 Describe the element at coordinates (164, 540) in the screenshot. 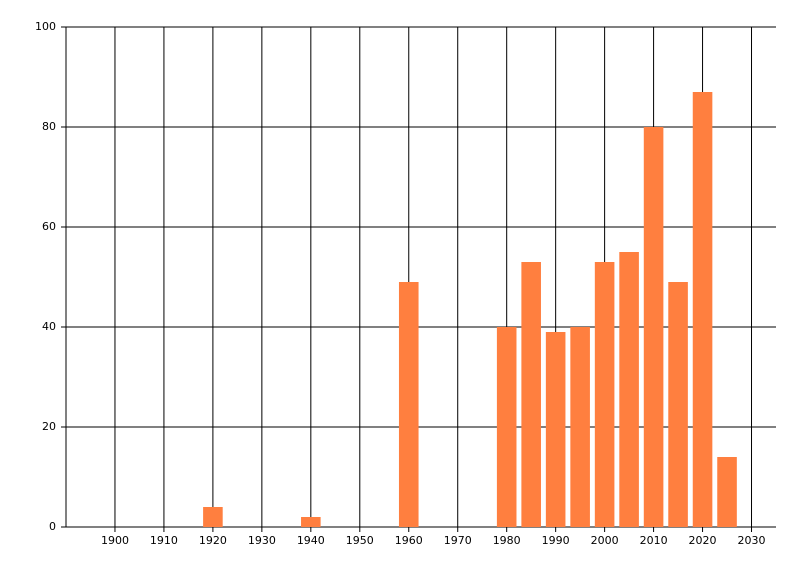

I see `x-tick-label: 1910` at that location.